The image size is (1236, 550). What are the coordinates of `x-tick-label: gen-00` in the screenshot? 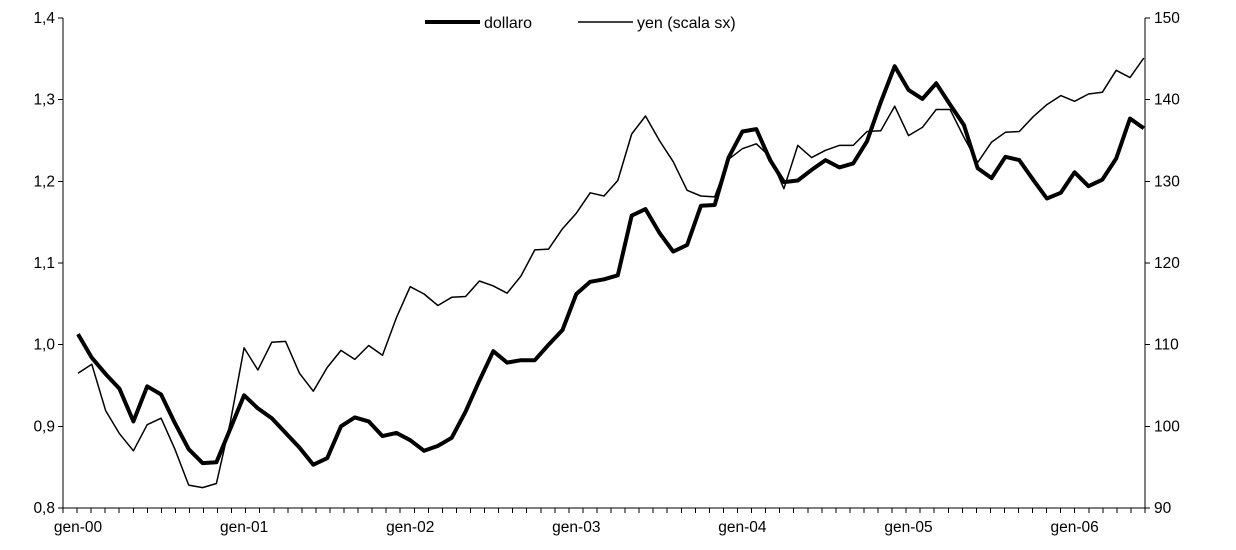 It's located at (78, 527).